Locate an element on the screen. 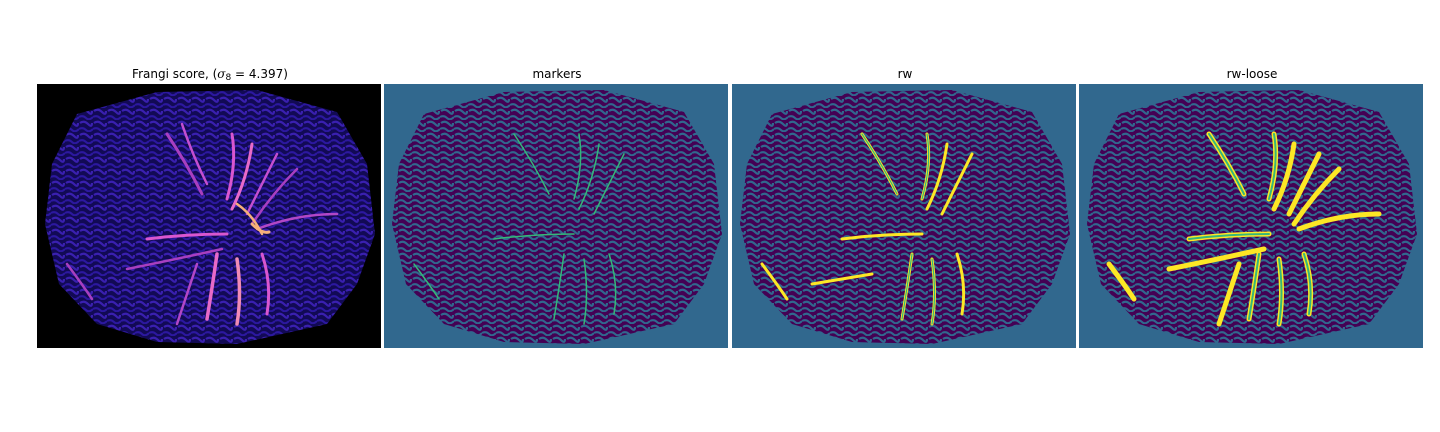 The image size is (1440, 432). sigma-symbol: σ is located at coordinates (221, 74).